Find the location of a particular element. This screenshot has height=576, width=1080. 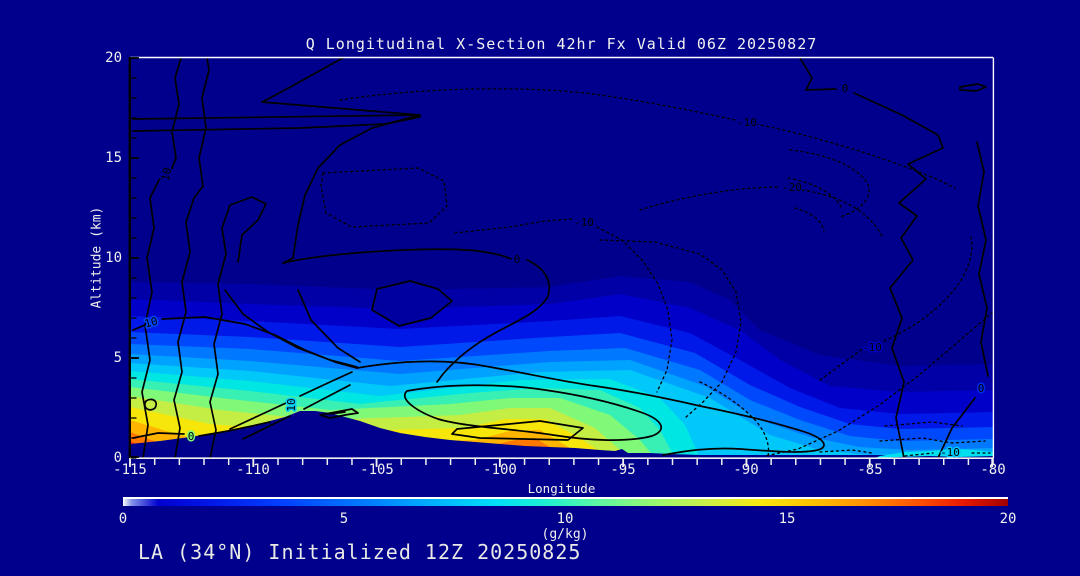

colorbar-tick-5: 5 is located at coordinates (344, 519).